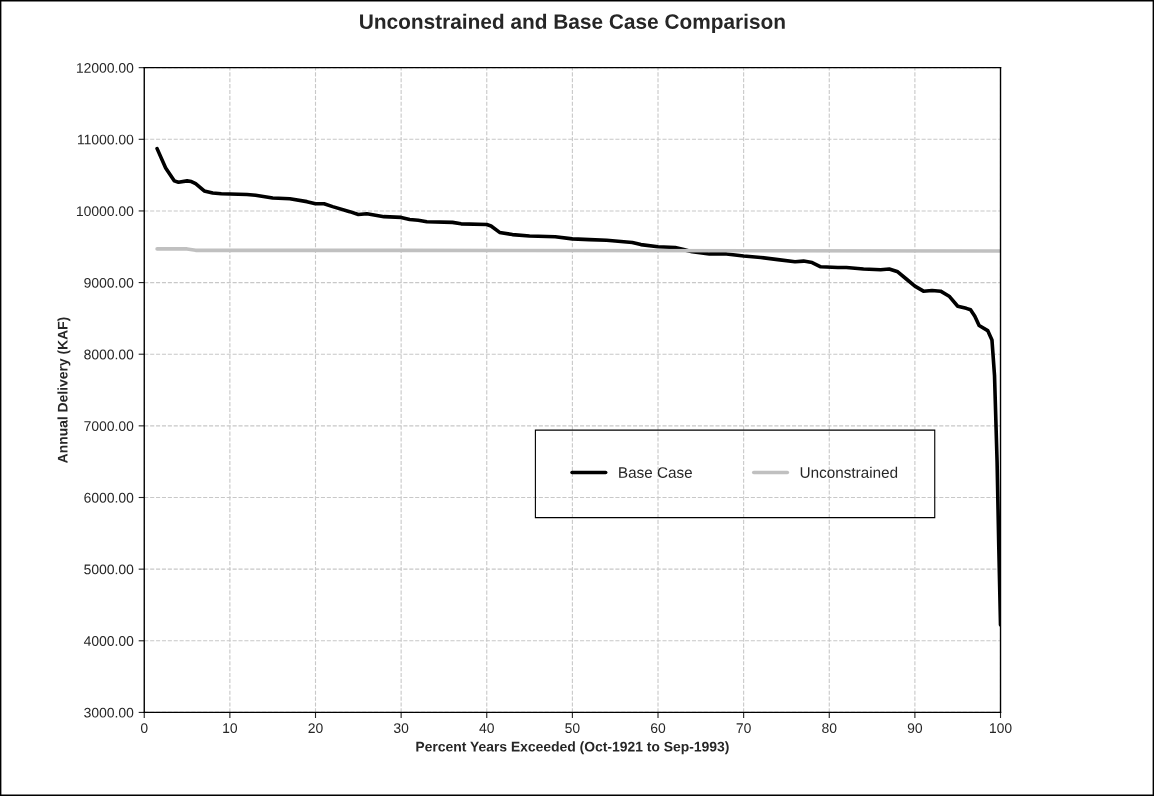 The height and width of the screenshot is (796, 1154). Describe the element at coordinates (105, 211) in the screenshot. I see `y-tick-label: 10000.00` at that location.